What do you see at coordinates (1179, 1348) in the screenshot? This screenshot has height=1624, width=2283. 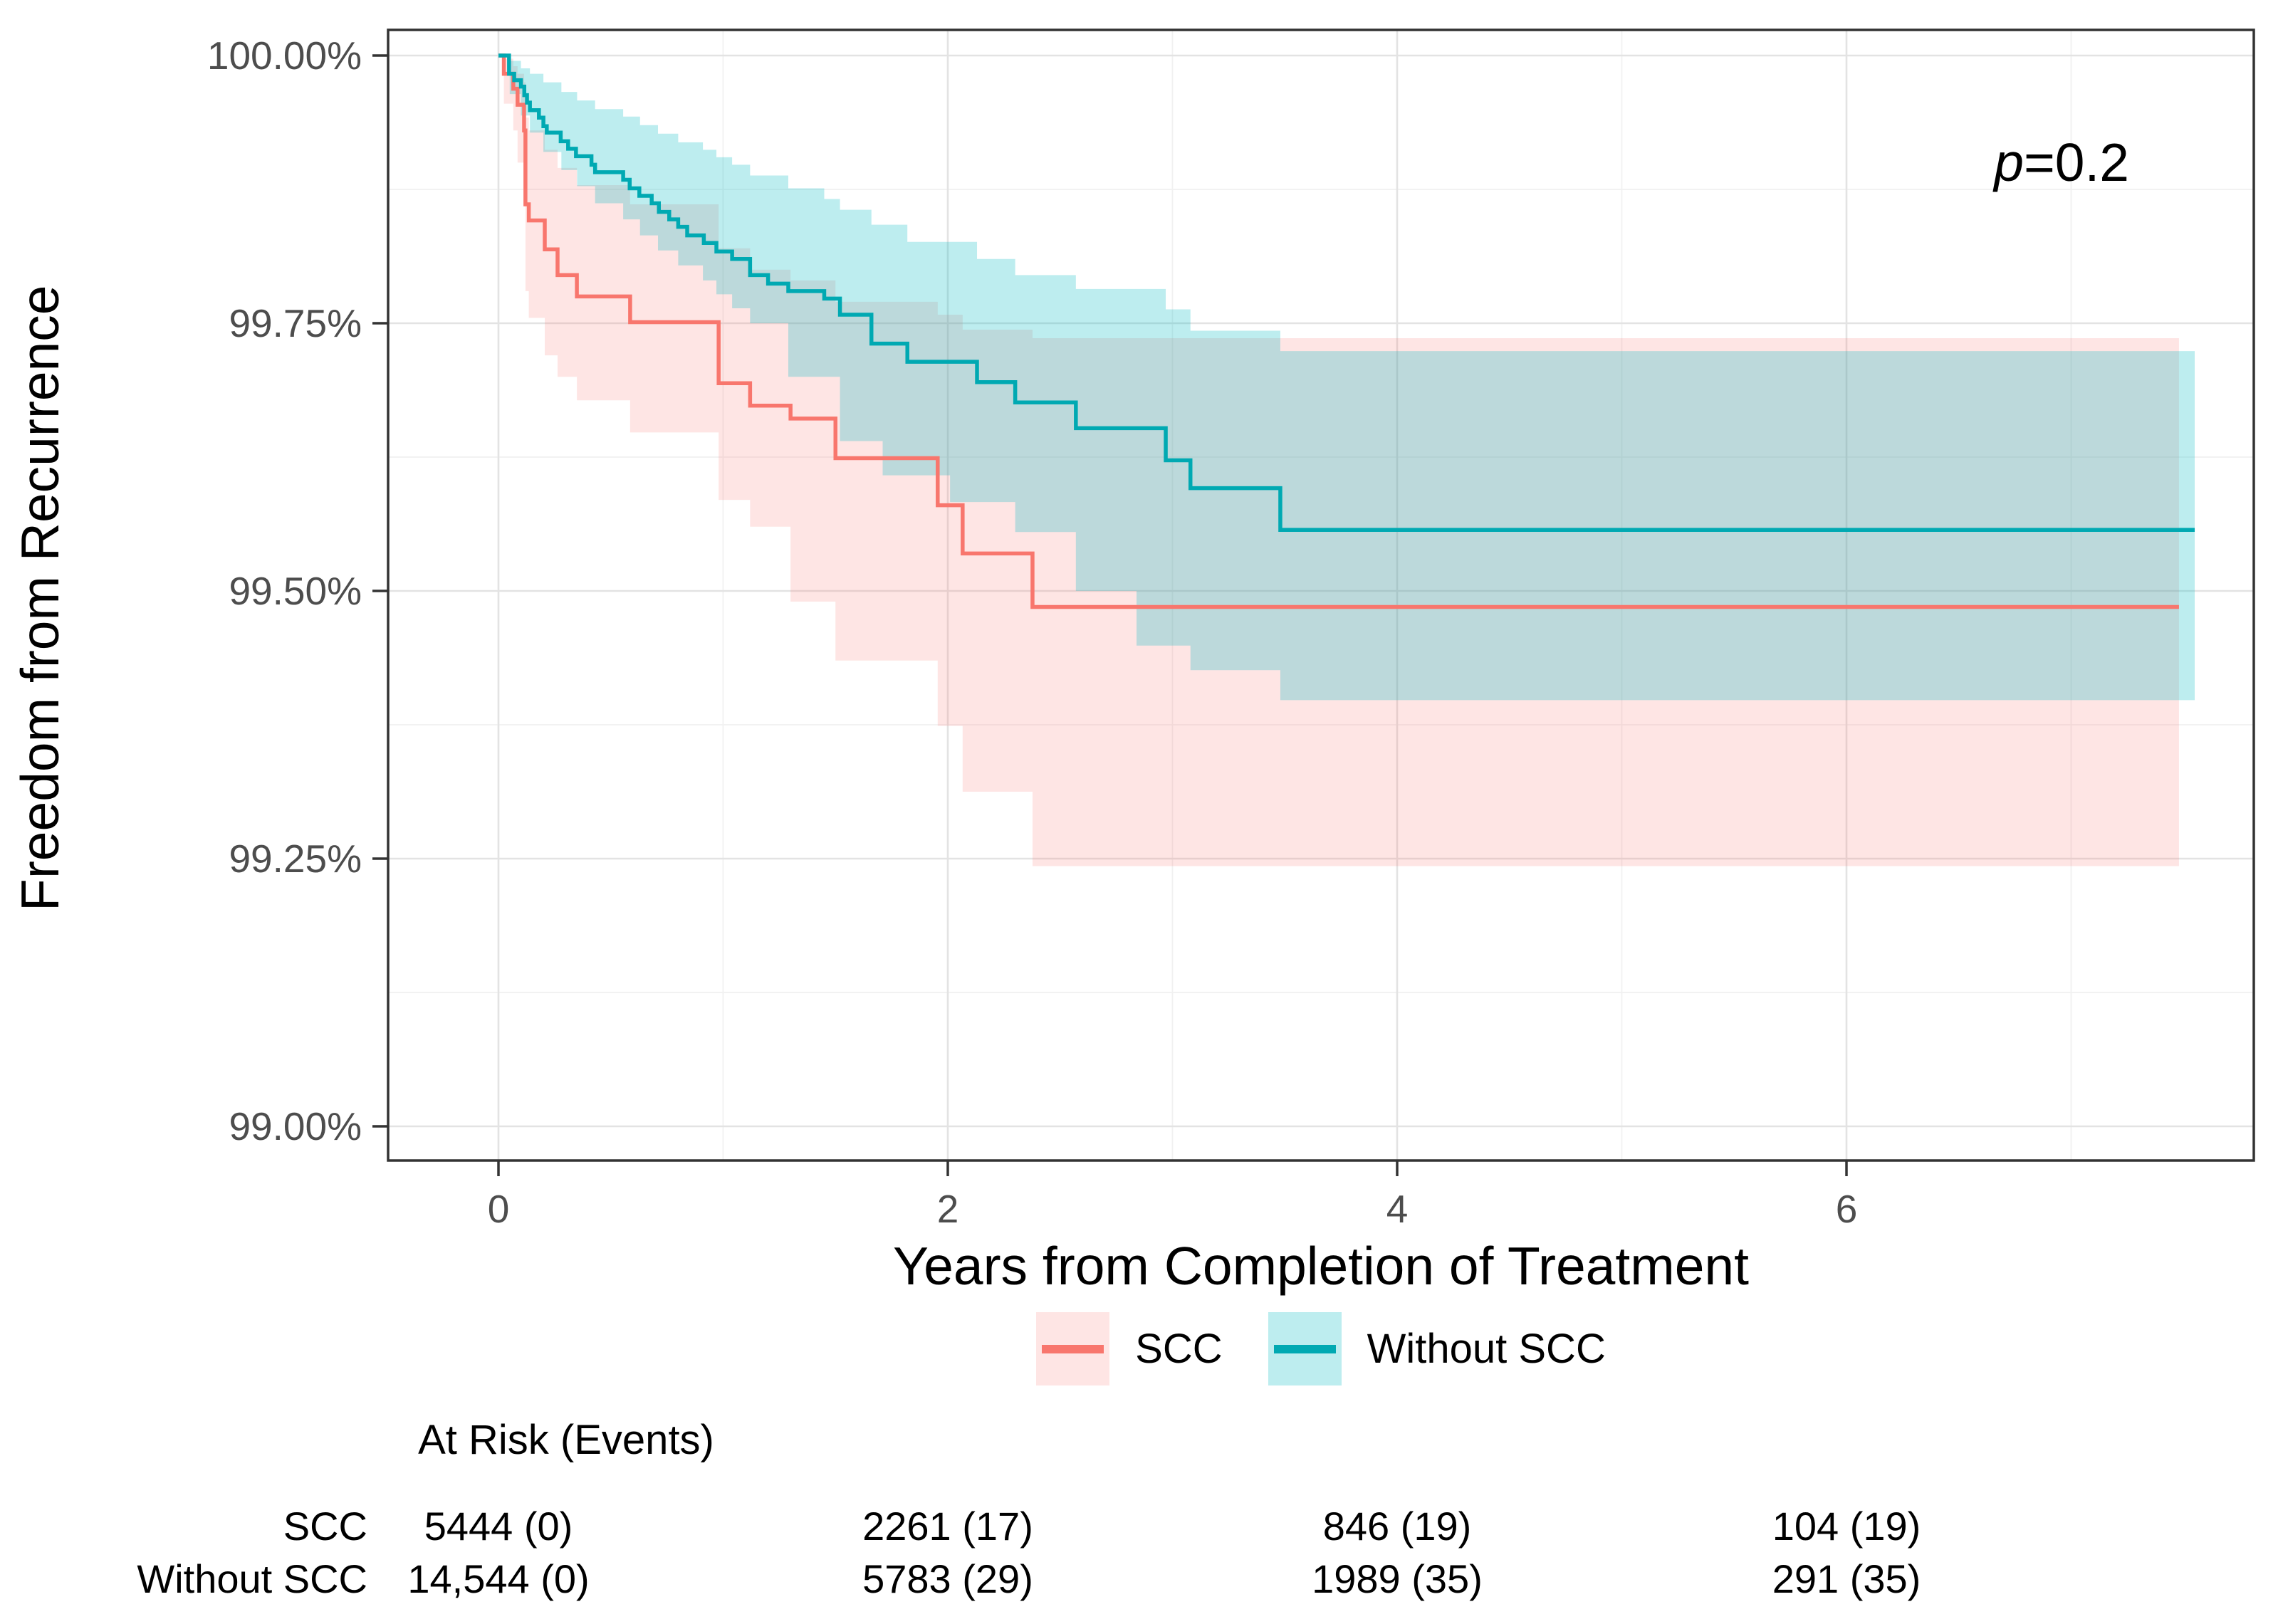 I see `legend-label-scc: SCC` at bounding box center [1179, 1348].